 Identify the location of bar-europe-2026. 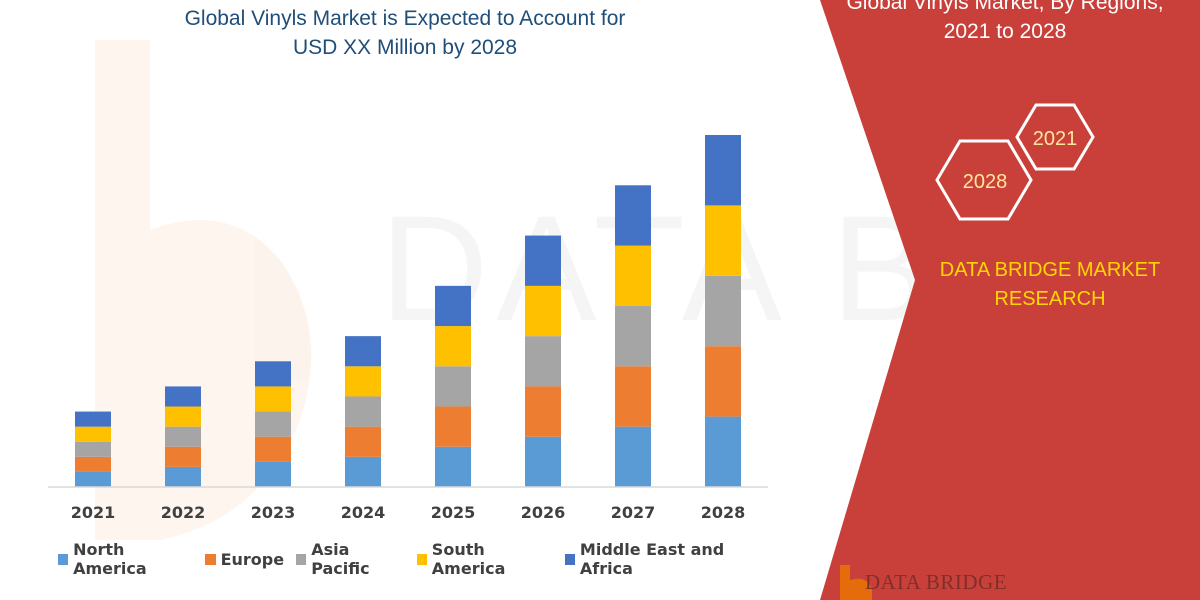
(543, 411).